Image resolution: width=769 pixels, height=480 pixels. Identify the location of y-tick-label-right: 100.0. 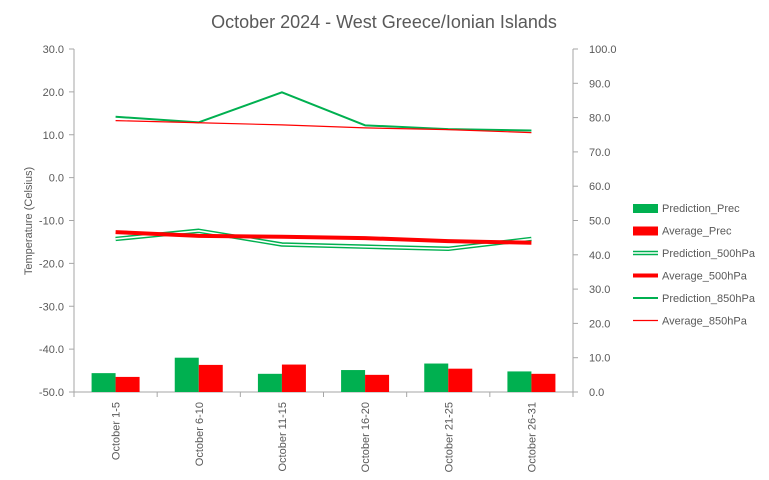
(603, 50).